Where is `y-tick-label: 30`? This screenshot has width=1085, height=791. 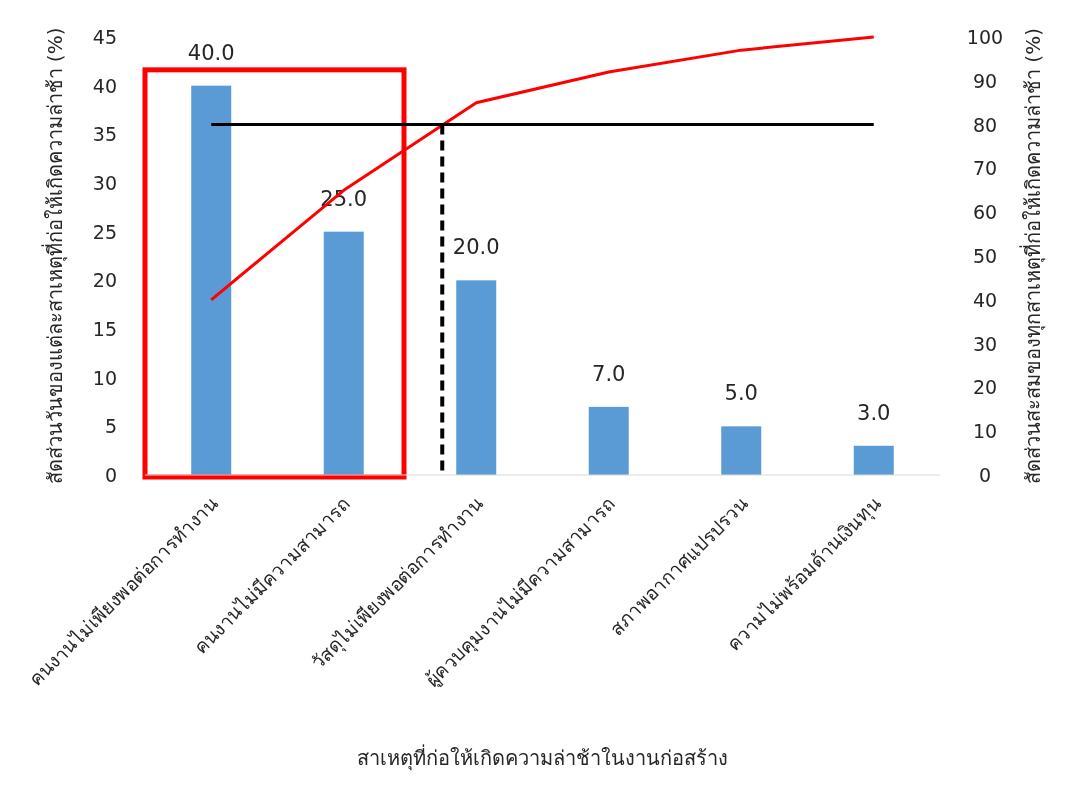
y-tick-label: 30 is located at coordinates (104, 183).